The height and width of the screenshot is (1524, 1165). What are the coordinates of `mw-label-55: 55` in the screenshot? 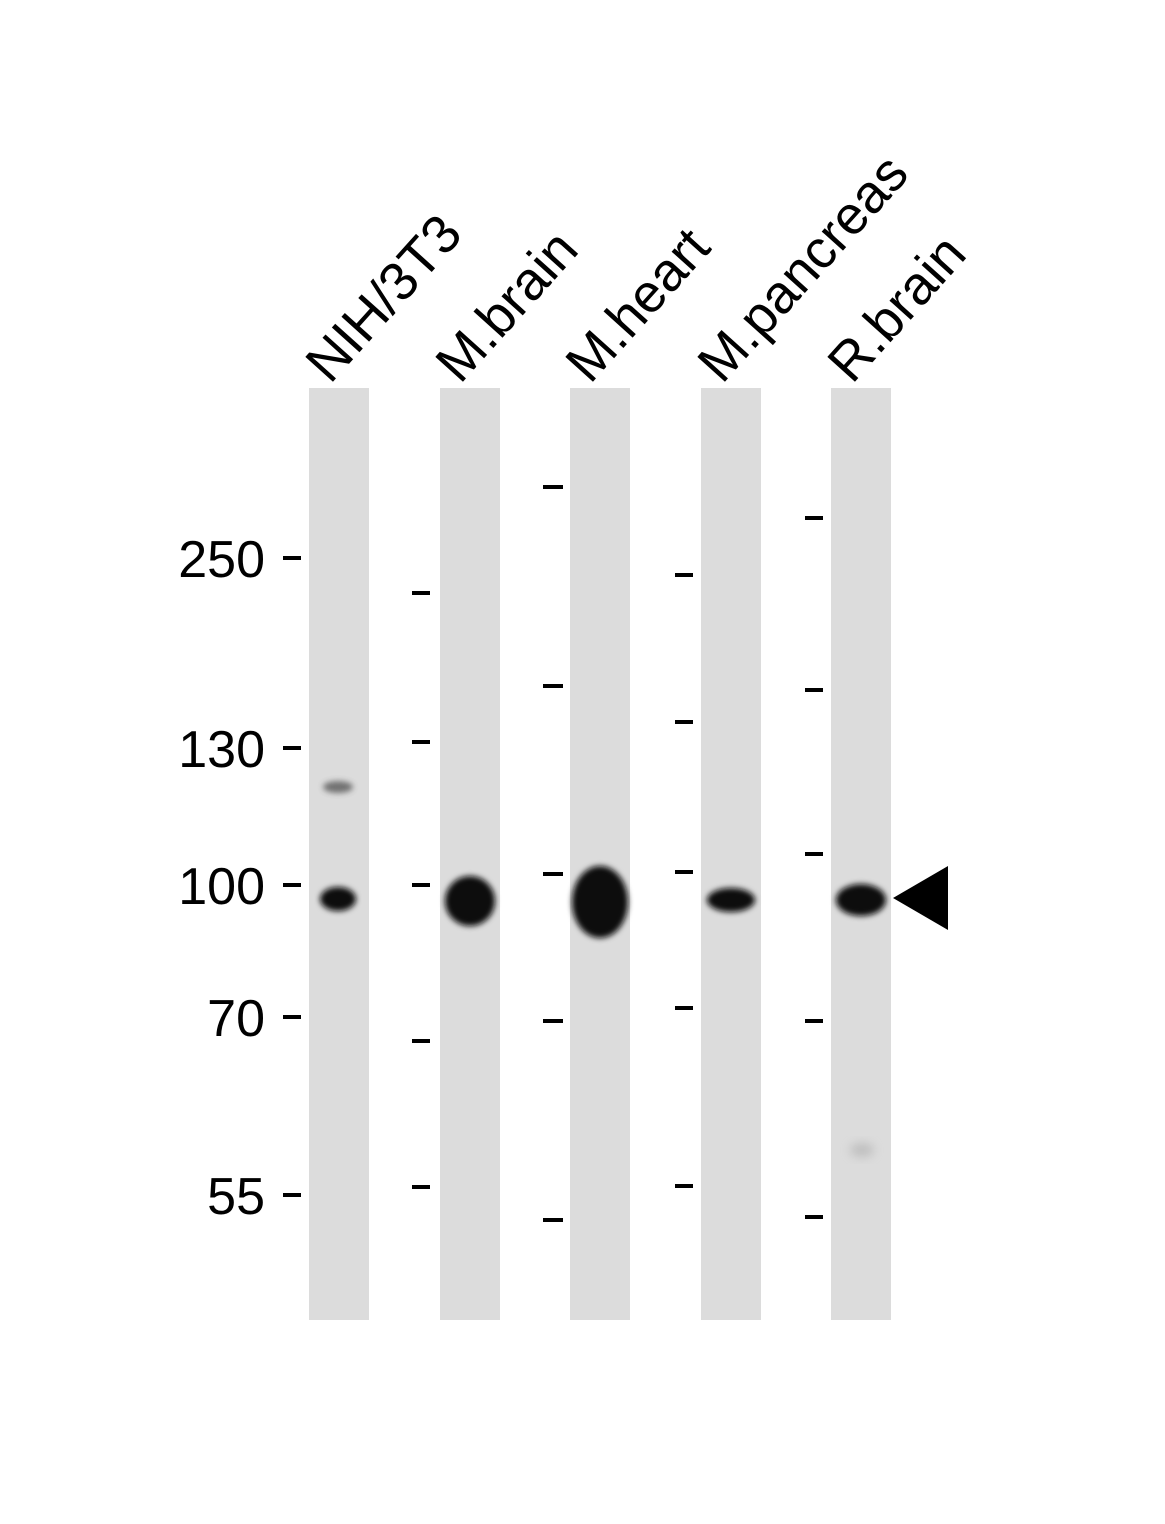 It's located at (236, 1197).